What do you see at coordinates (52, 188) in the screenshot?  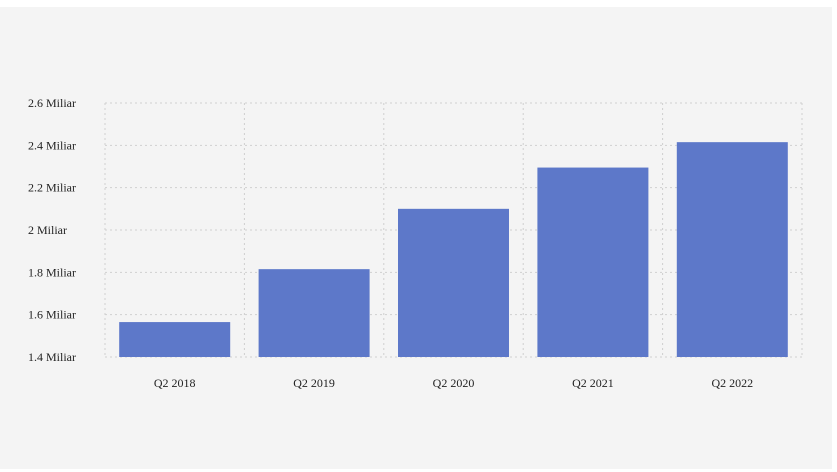 I see `y-tick-label: 2.2 Miliar` at bounding box center [52, 188].